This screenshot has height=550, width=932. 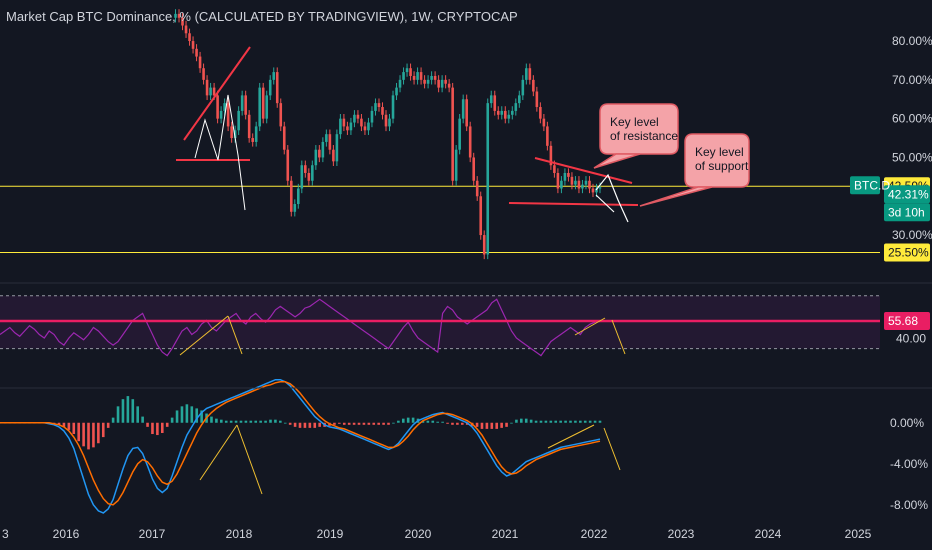 I want to click on x-tick-label: 3, so click(x=5, y=534).